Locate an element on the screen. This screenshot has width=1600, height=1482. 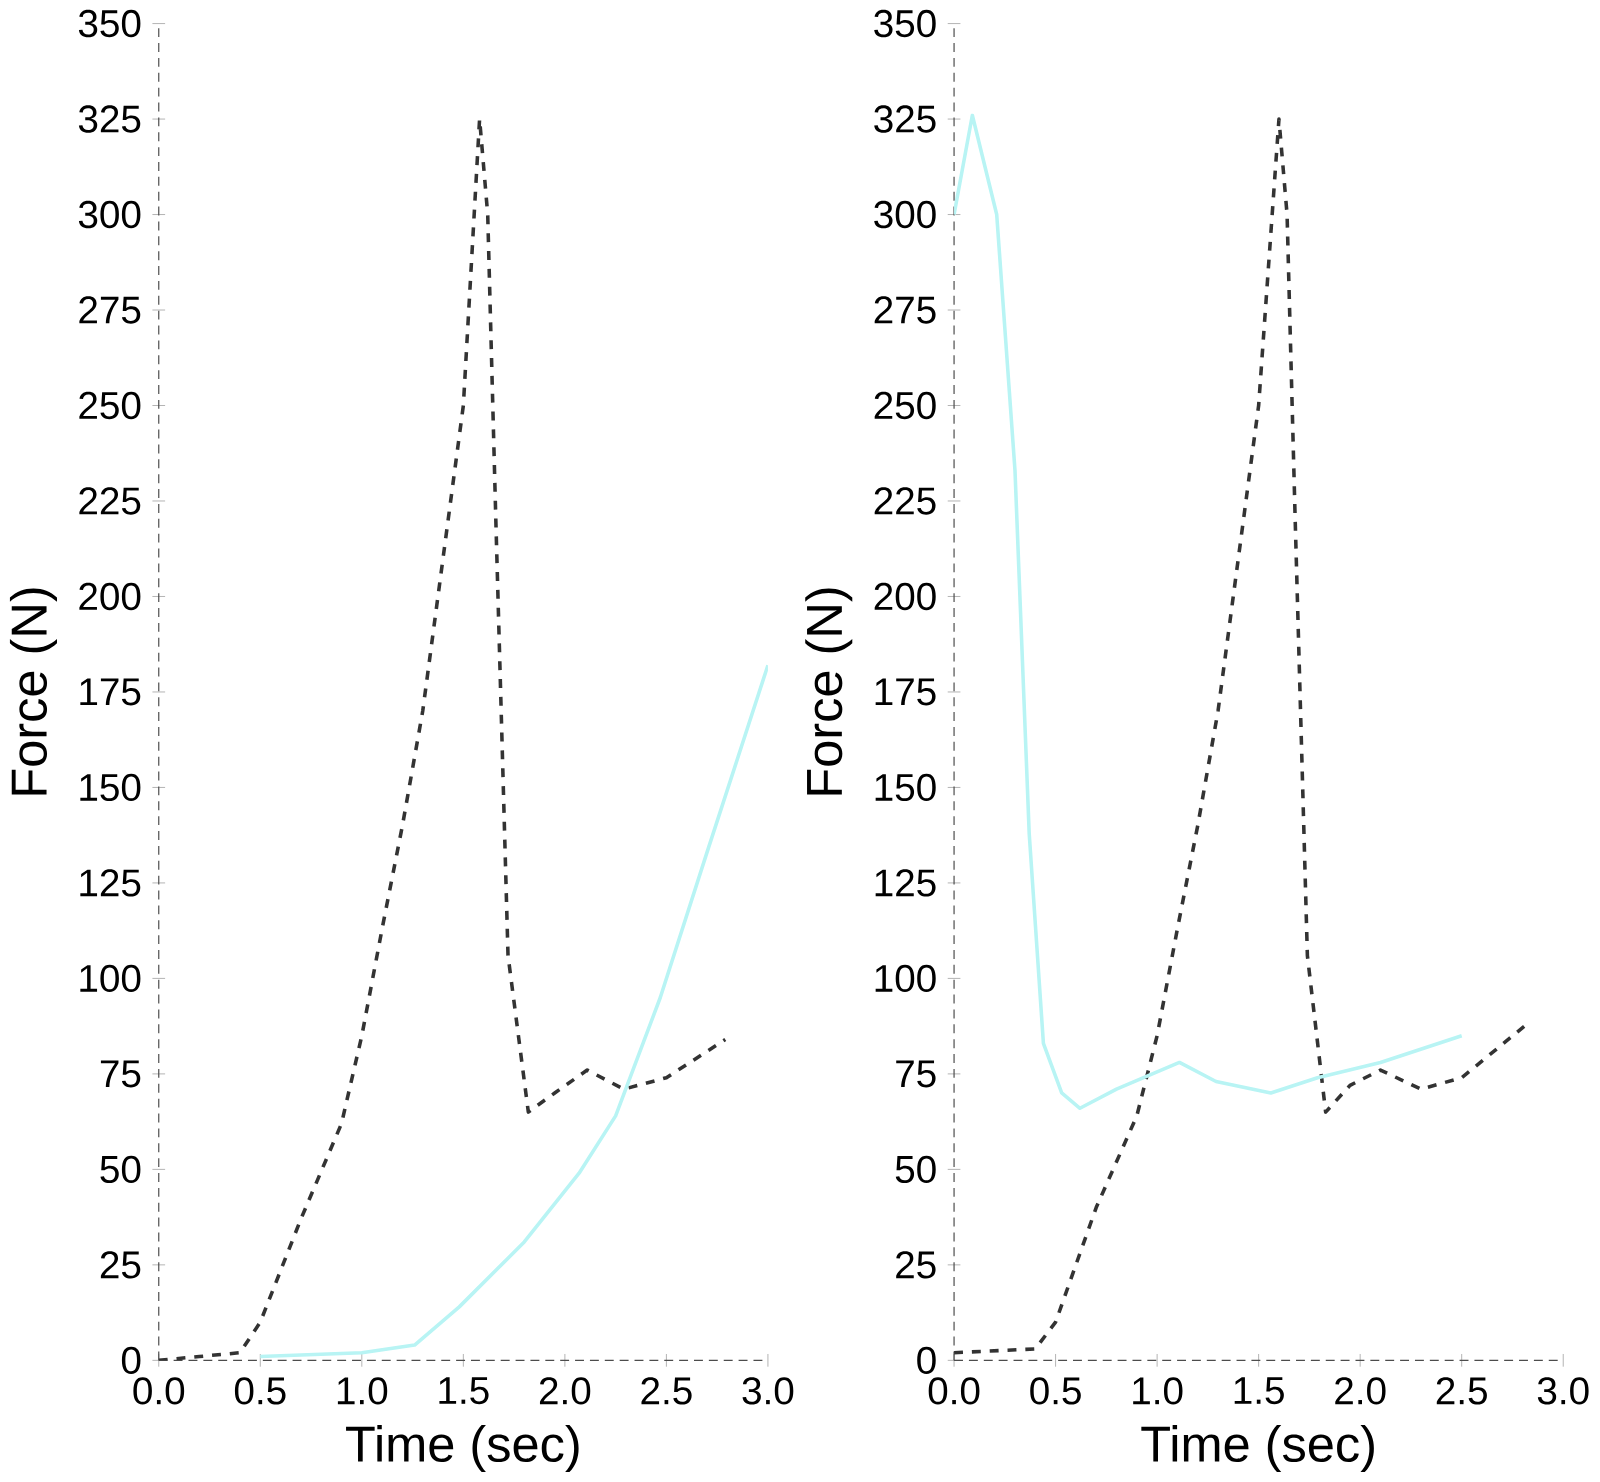
line-series is located at coordinates (513, 1011).